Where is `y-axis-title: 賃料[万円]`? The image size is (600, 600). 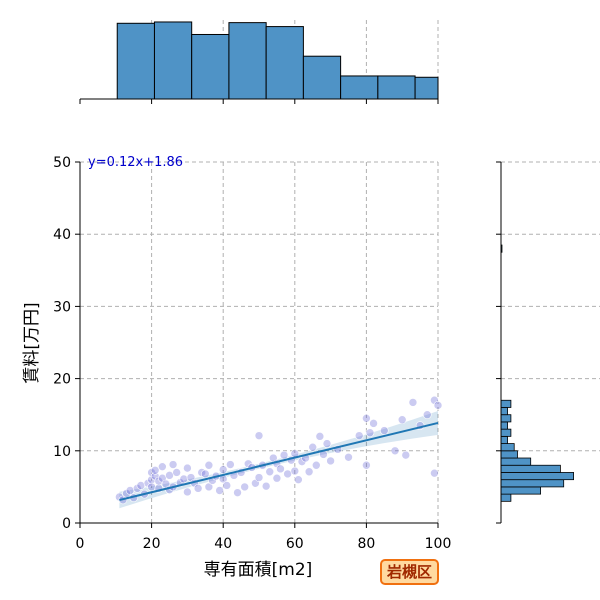
y-axis-title: 賃料[万円] is located at coordinates (32, 342).